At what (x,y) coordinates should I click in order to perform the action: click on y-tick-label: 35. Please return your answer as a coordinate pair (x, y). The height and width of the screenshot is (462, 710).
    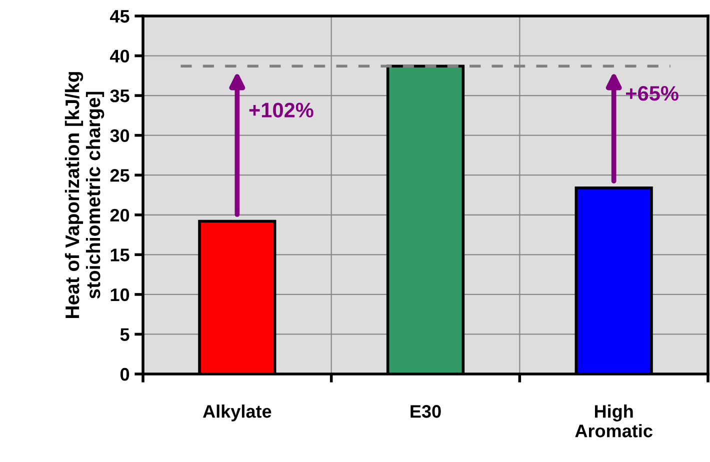
    Looking at the image, I should click on (120, 95).